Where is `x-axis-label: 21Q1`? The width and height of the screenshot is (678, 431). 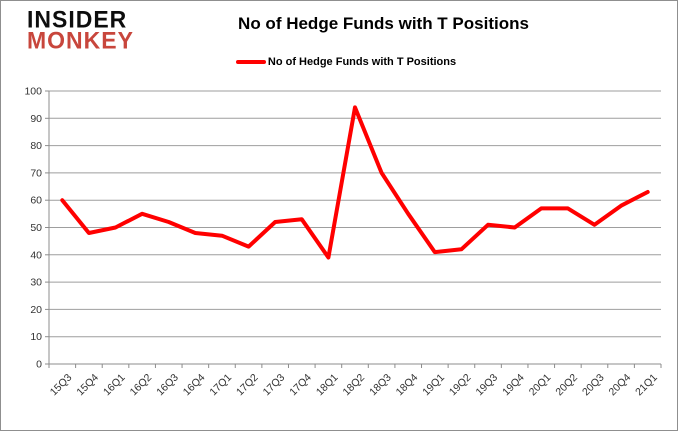 x-axis-label: 21Q1 is located at coordinates (646, 385).